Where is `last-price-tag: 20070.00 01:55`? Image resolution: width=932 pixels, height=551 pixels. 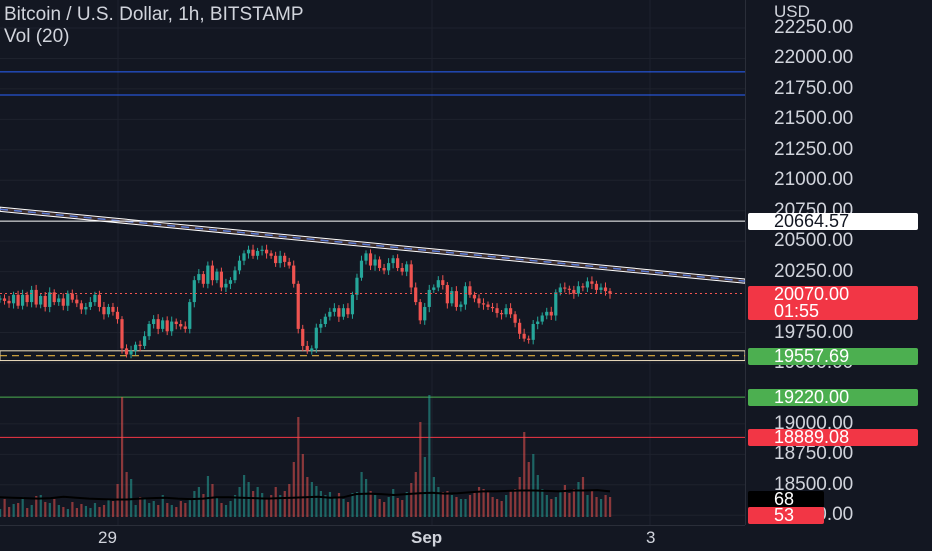
last-price-tag: 20070.00 01:55 is located at coordinates (833, 303).